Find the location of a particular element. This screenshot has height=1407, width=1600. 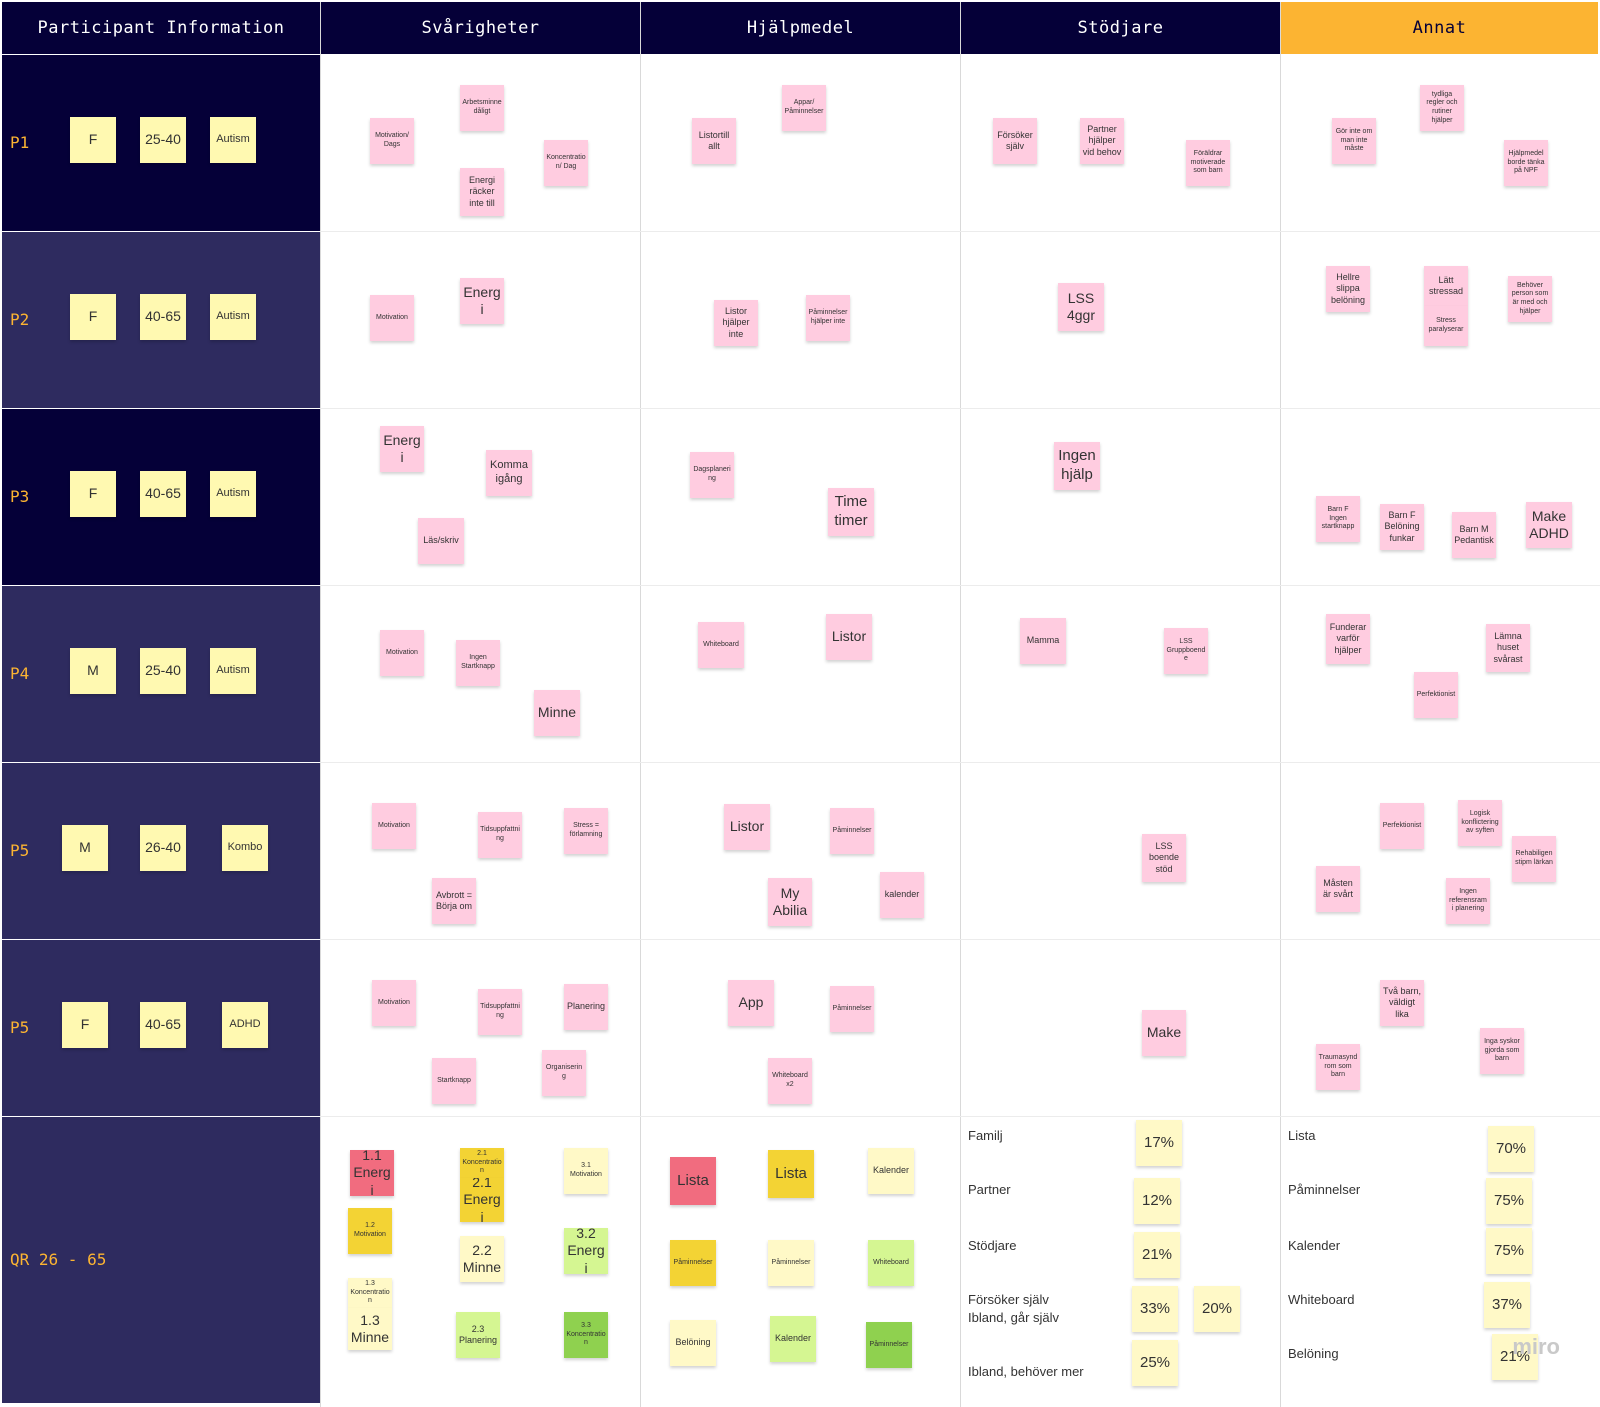

sticky-note: Listortill allt is located at coordinates (714, 141).